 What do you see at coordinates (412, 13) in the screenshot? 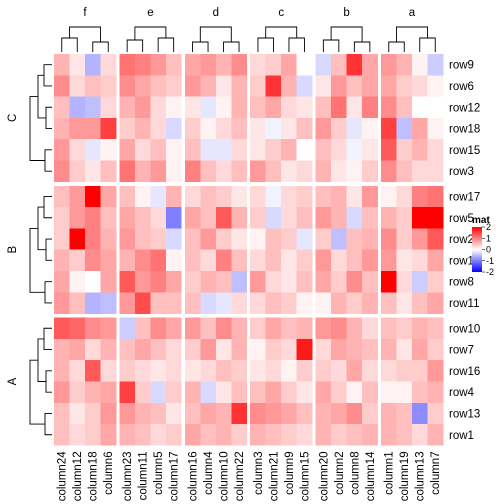
I see `column-group-label: a` at bounding box center [412, 13].